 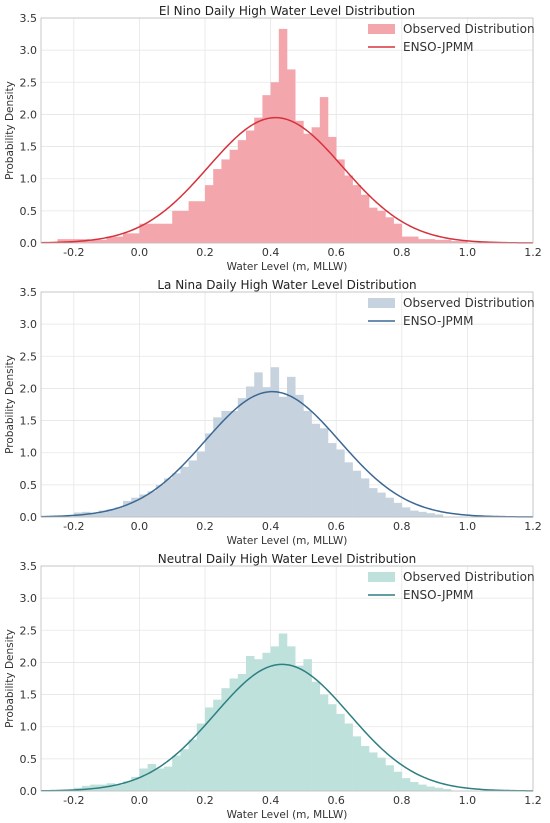 What do you see at coordinates (29, 18) in the screenshot?
I see `y-tick-label: 3.5` at bounding box center [29, 18].